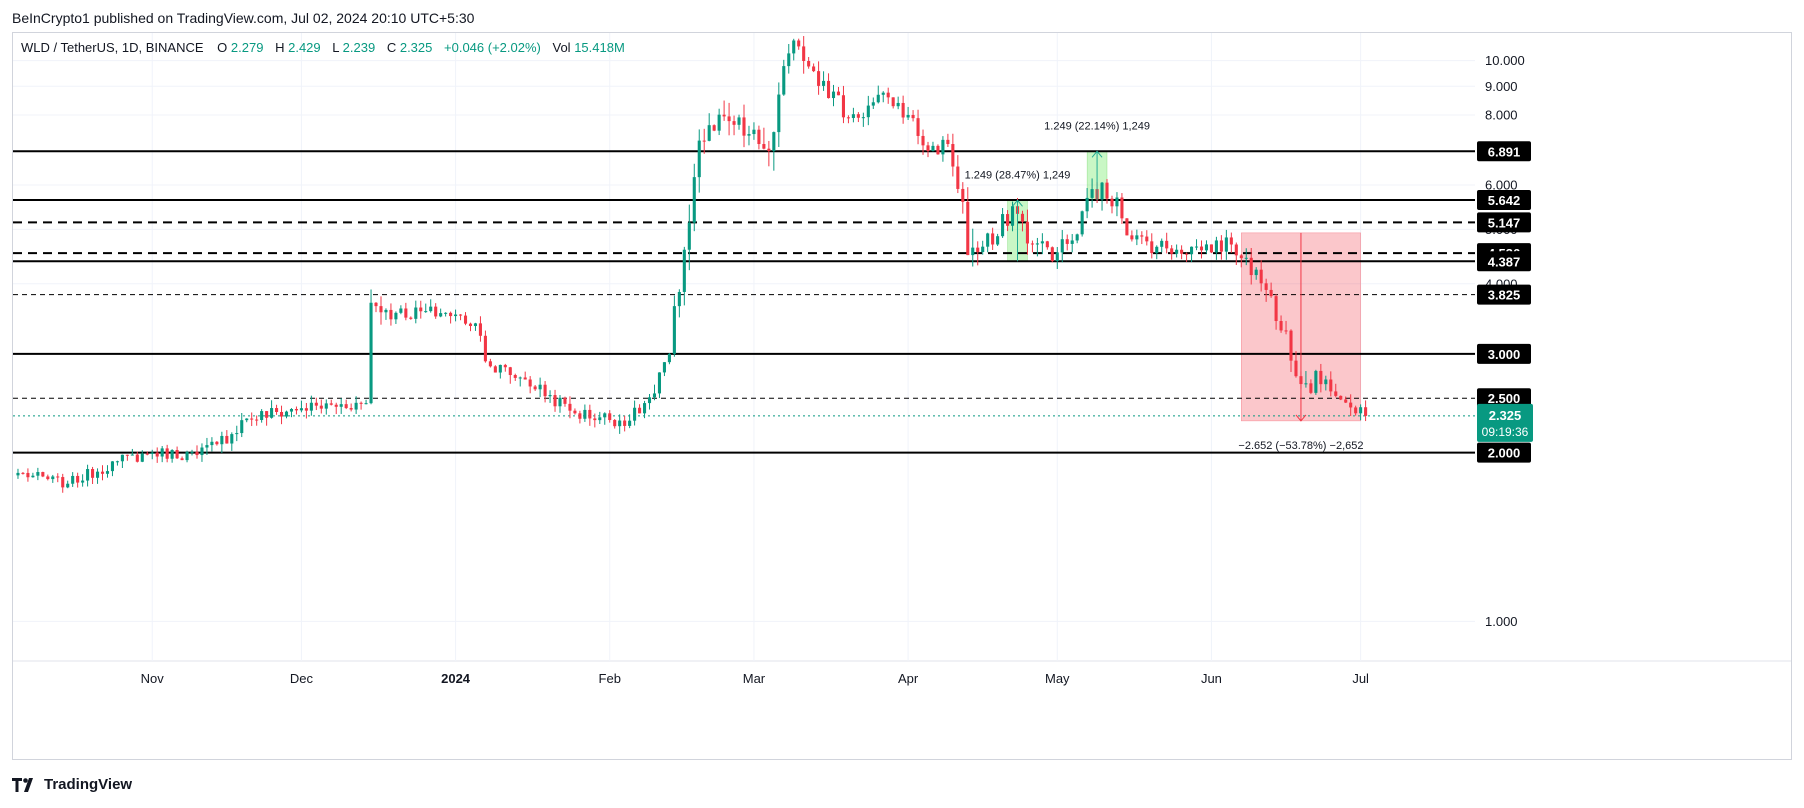  Describe the element at coordinates (1301, 418) in the screenshot. I see `measure-arrow-head` at that location.